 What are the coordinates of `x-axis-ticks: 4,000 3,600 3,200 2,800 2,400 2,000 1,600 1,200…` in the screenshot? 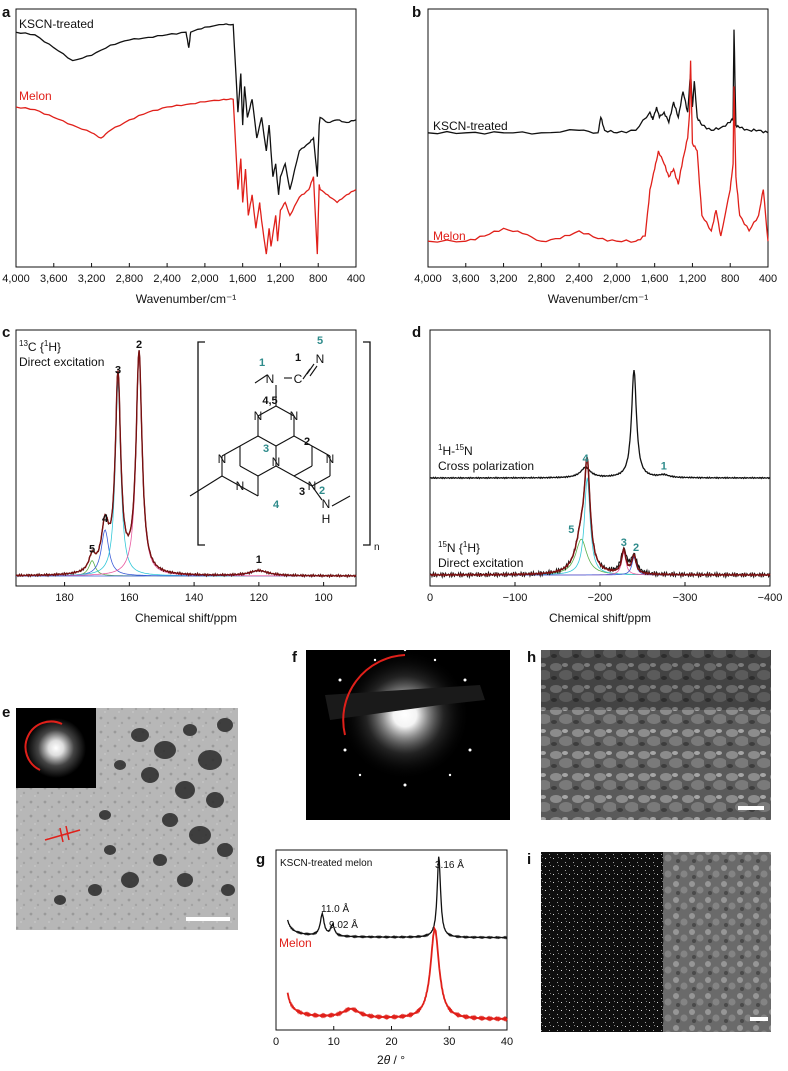 It's located at (595, 274).